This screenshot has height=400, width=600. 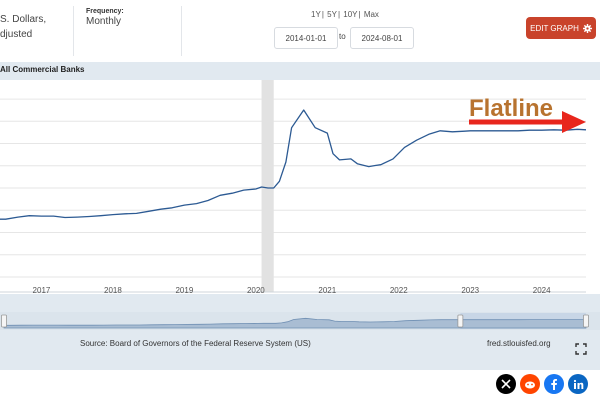 What do you see at coordinates (519, 343) in the screenshot?
I see `fred-link: fred.stlouisfed.org` at bounding box center [519, 343].